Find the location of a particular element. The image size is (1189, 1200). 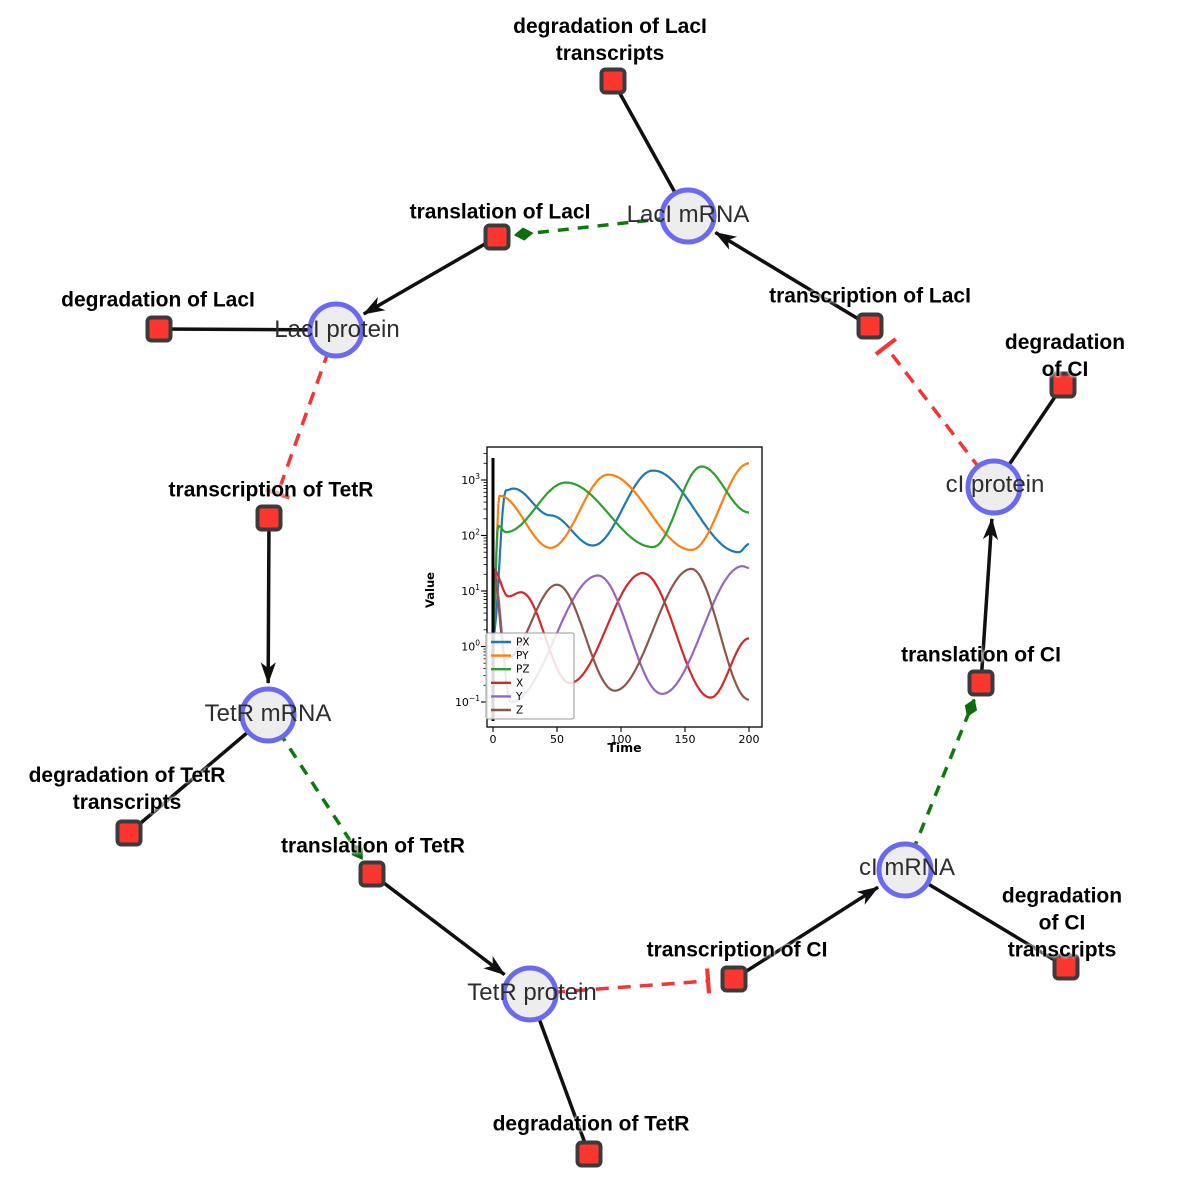

edge-tetr-mrna-to-translation-tetr is located at coordinates (315, 787).